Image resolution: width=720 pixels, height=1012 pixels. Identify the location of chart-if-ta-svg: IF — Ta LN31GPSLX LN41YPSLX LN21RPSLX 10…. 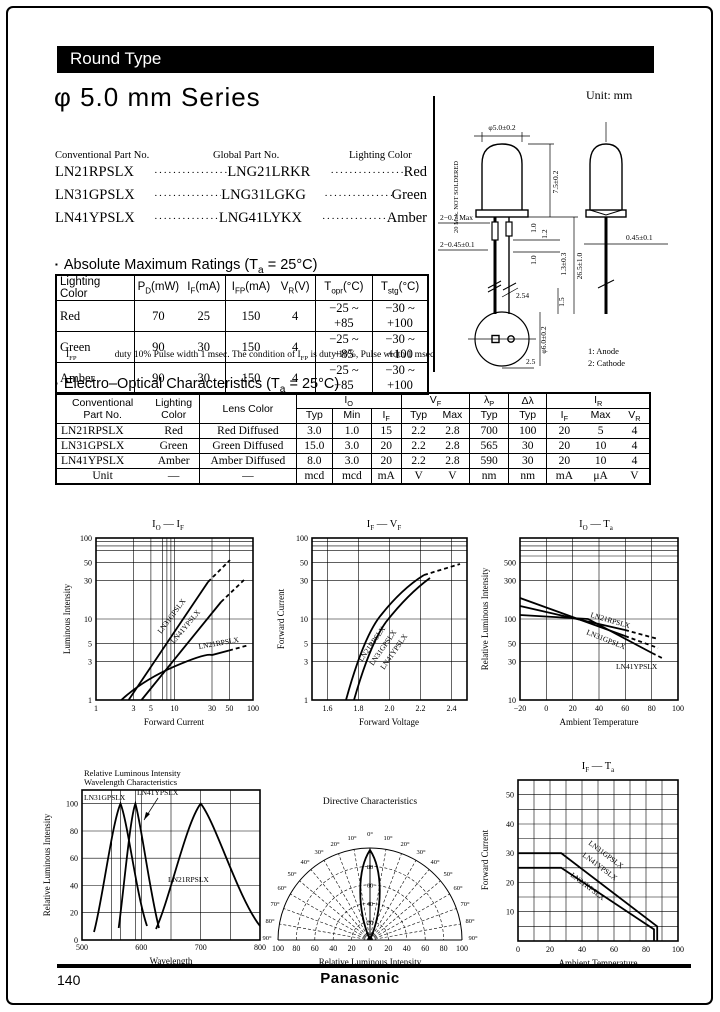
(582, 864).